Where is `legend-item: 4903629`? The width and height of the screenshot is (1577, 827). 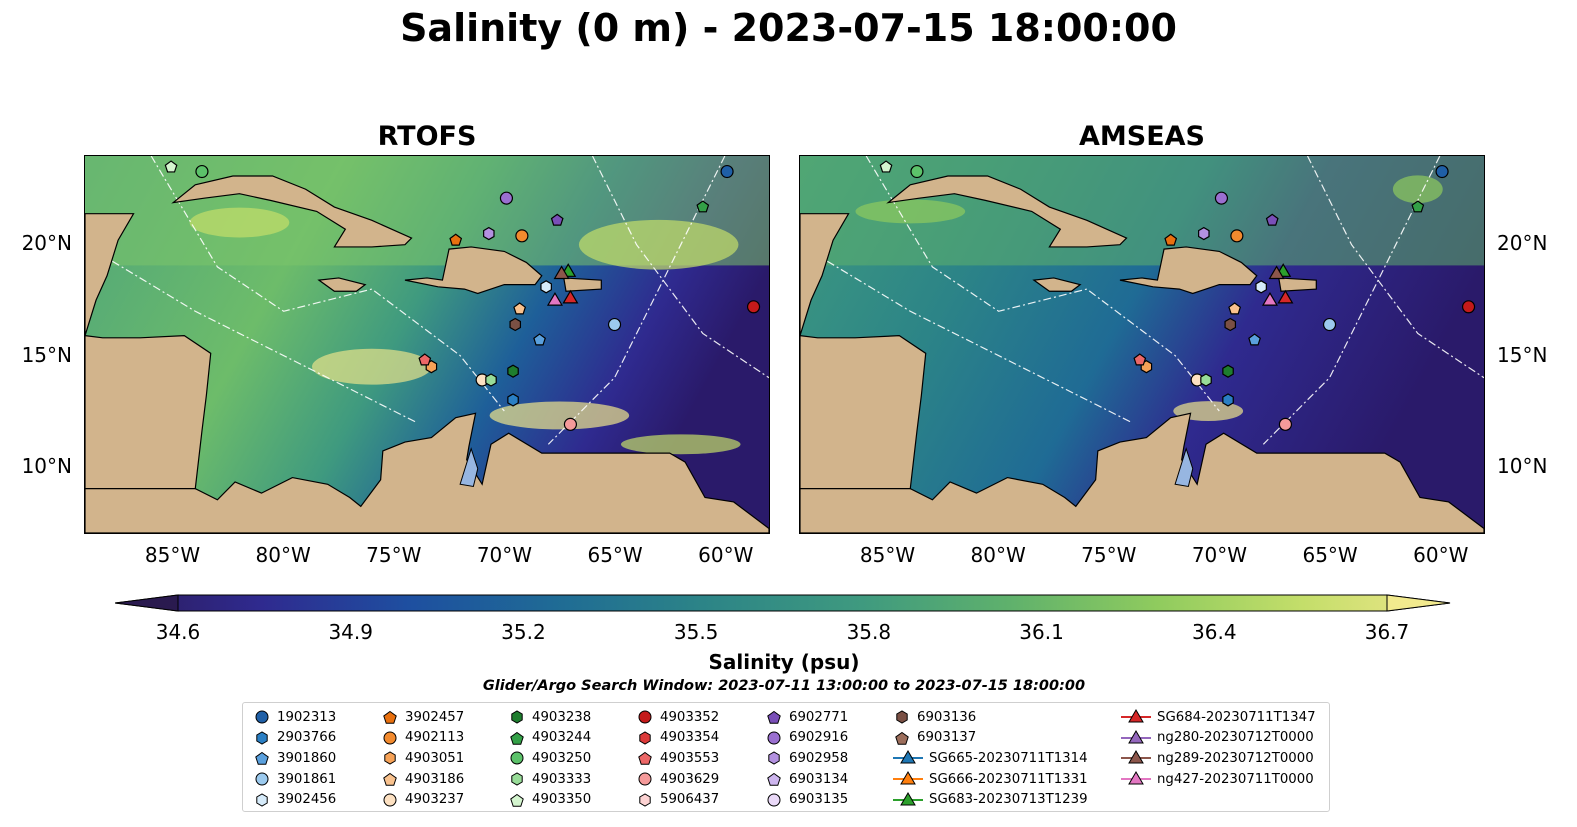
legend-item: 4903629 is located at coordinates (677, 779).